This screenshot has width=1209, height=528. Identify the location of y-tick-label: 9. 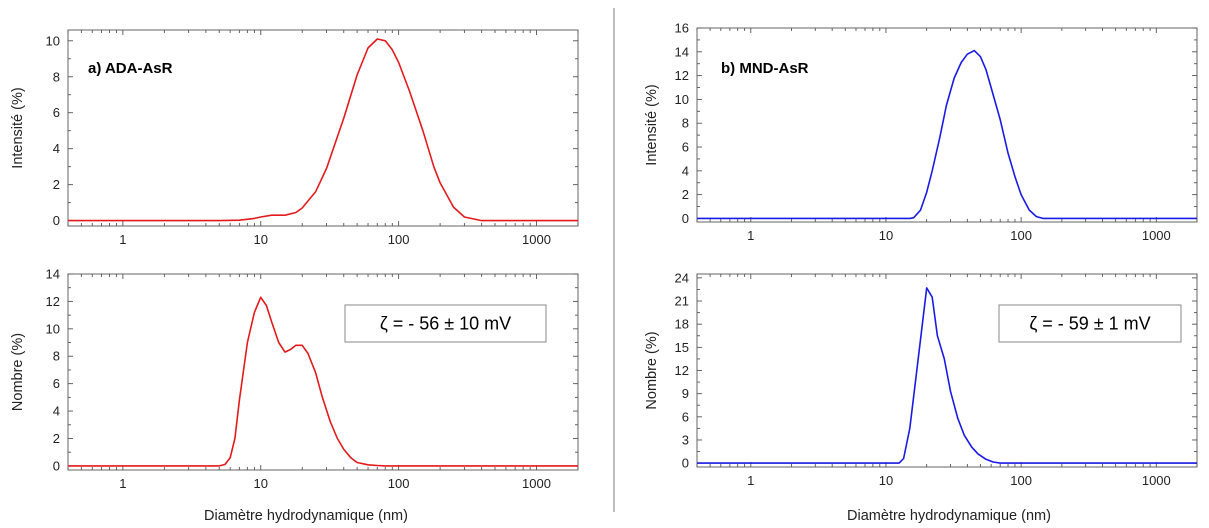
(685, 393).